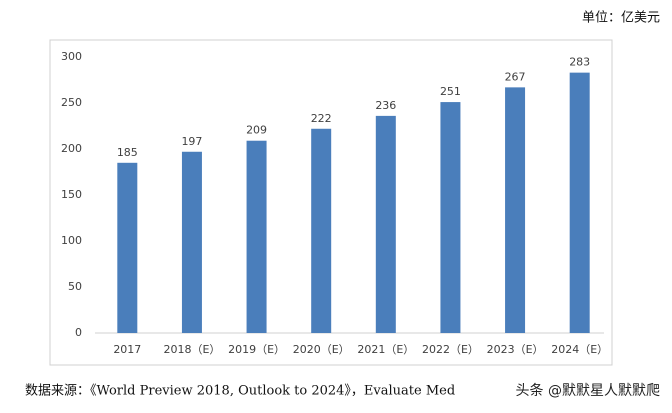  What do you see at coordinates (450, 91) in the screenshot?
I see `data-label: 251` at bounding box center [450, 91].